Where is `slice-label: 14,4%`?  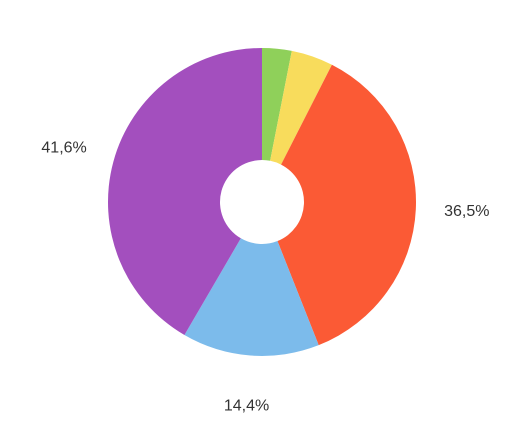
slice-label: 14,4% is located at coordinates (246, 406).